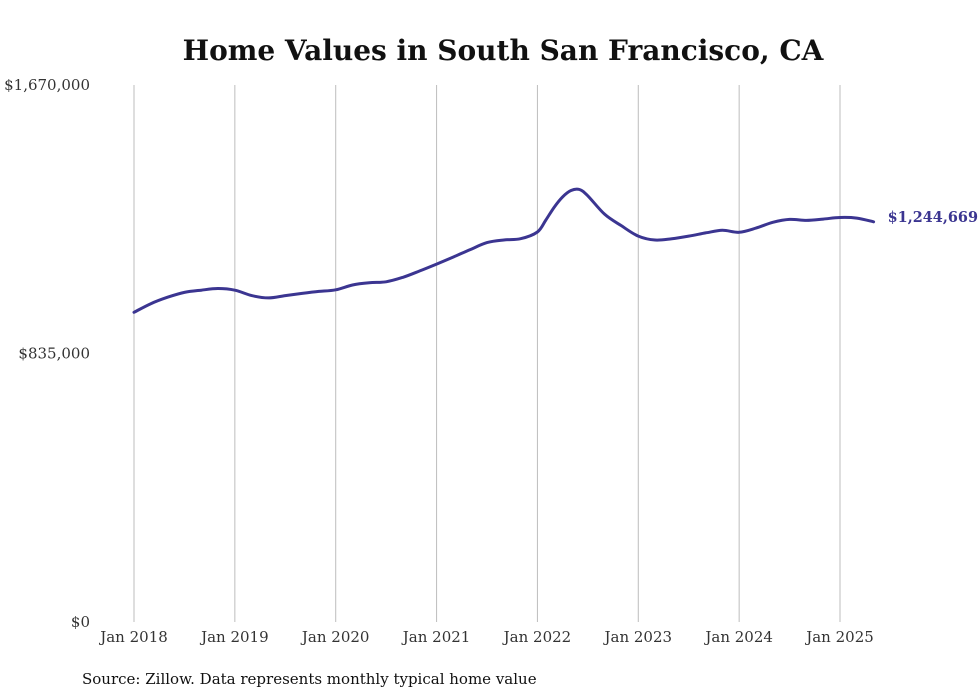 This screenshot has height=699, width=980. I want to click on y-axis: $0 $835,000 $1,670,000, so click(47, 353).